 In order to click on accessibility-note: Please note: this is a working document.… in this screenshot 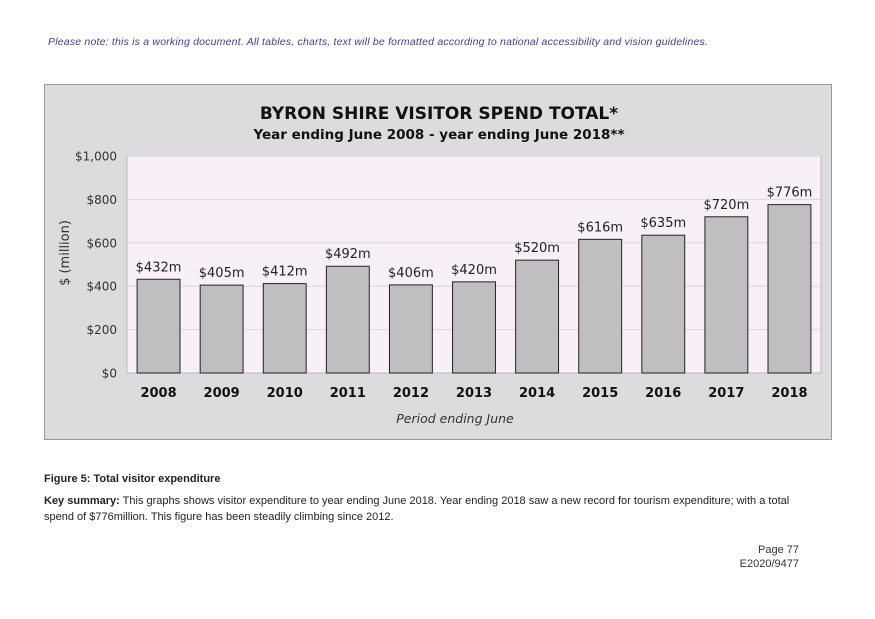, I will do `click(378, 42)`.